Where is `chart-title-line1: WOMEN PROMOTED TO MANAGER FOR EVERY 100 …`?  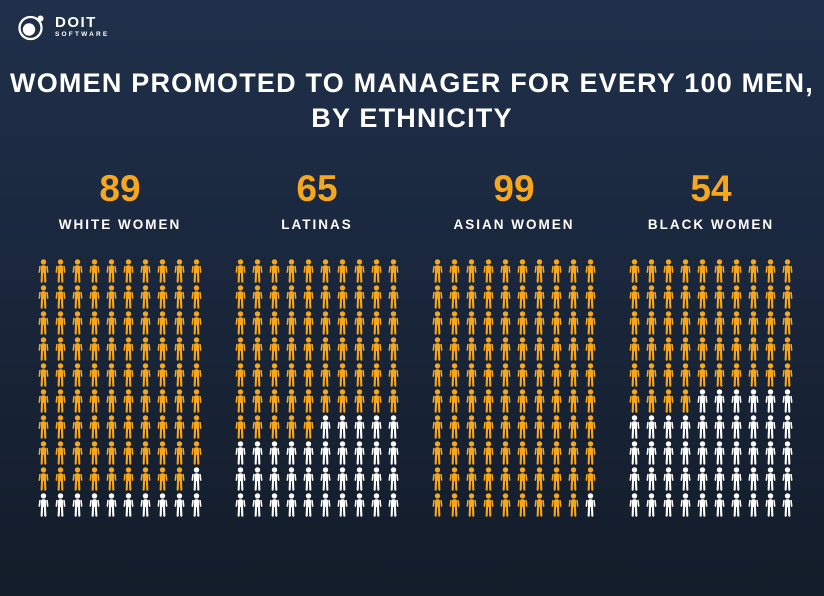
chart-title-line1: WOMEN PROMOTED TO MANAGER FOR EVERY 100 … is located at coordinates (412, 83).